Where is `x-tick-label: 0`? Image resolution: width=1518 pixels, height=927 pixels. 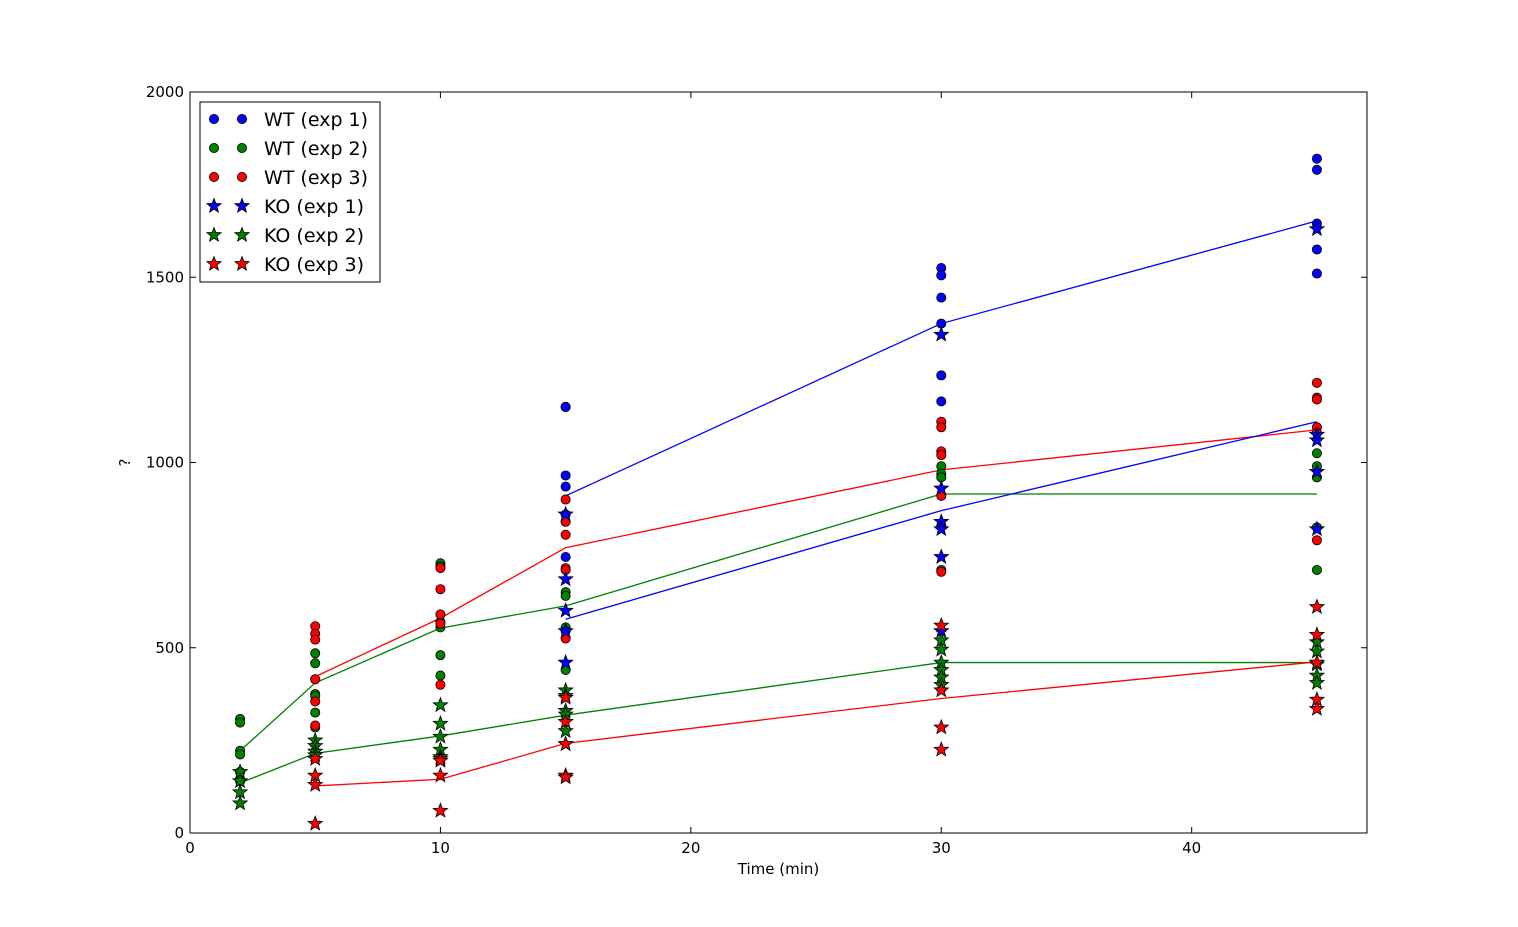
x-tick-label: 0 is located at coordinates (190, 848).